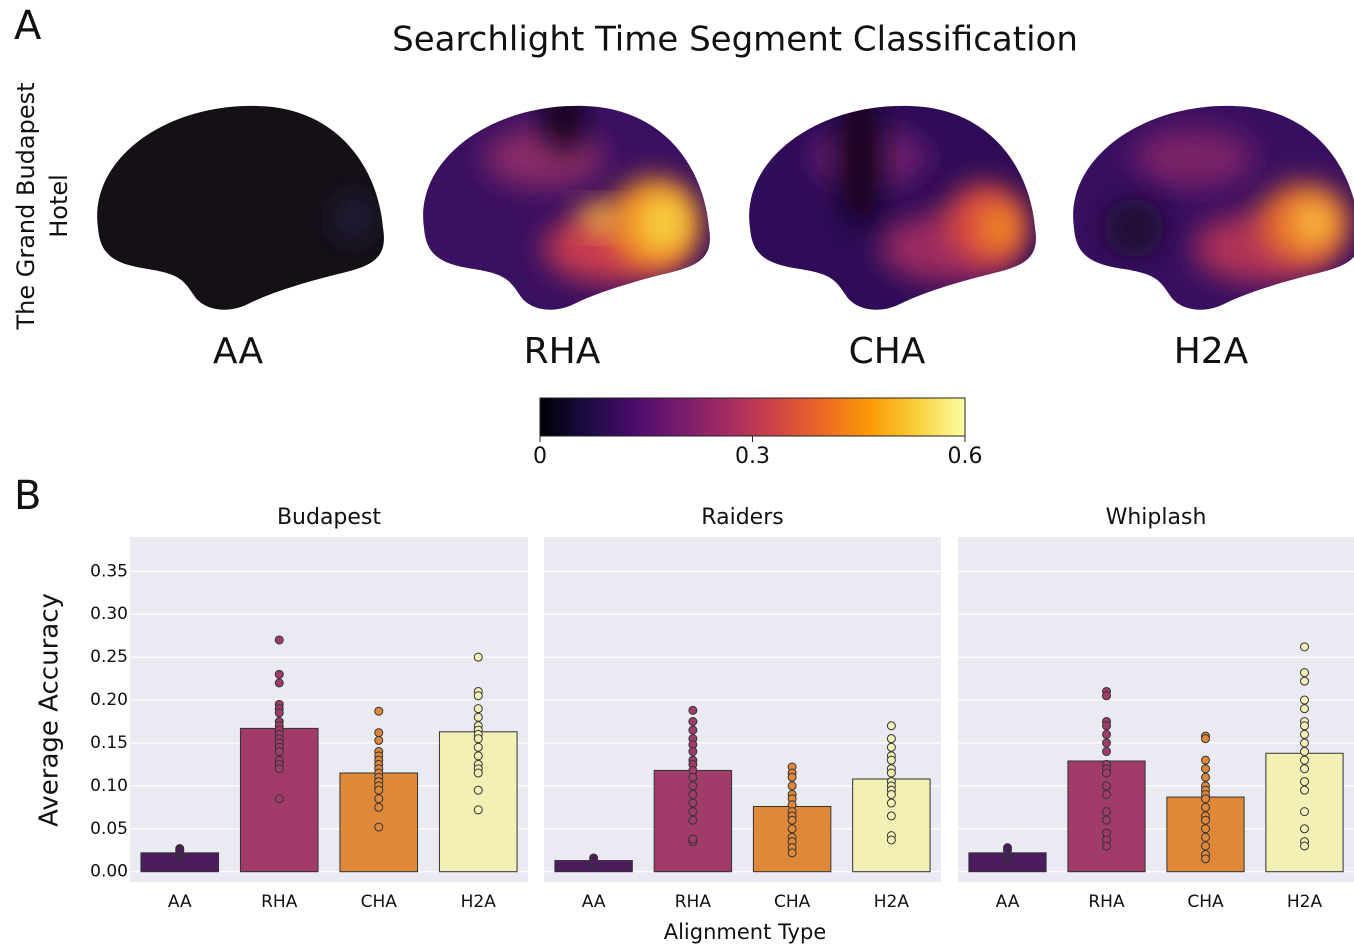  I want to click on map-label: H2A, so click(1211, 351).